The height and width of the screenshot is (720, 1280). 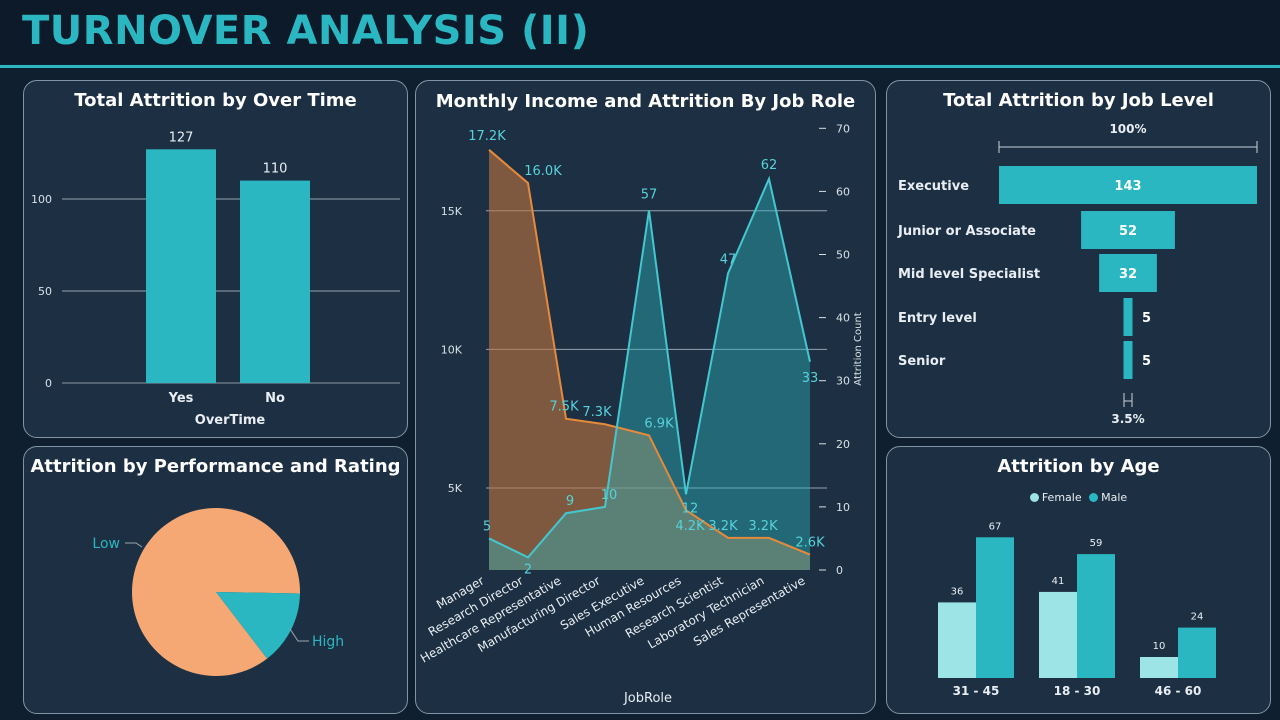 I want to click on funnel-category-label: Entry level, so click(x=937, y=318).